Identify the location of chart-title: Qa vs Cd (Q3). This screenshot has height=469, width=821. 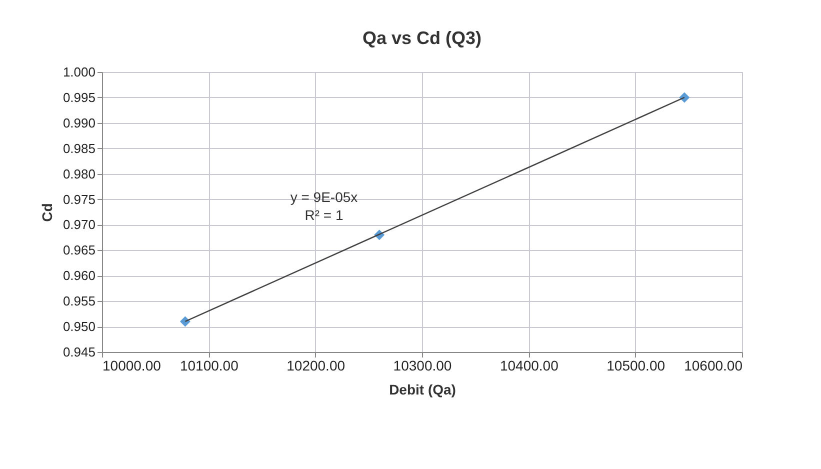
(422, 38).